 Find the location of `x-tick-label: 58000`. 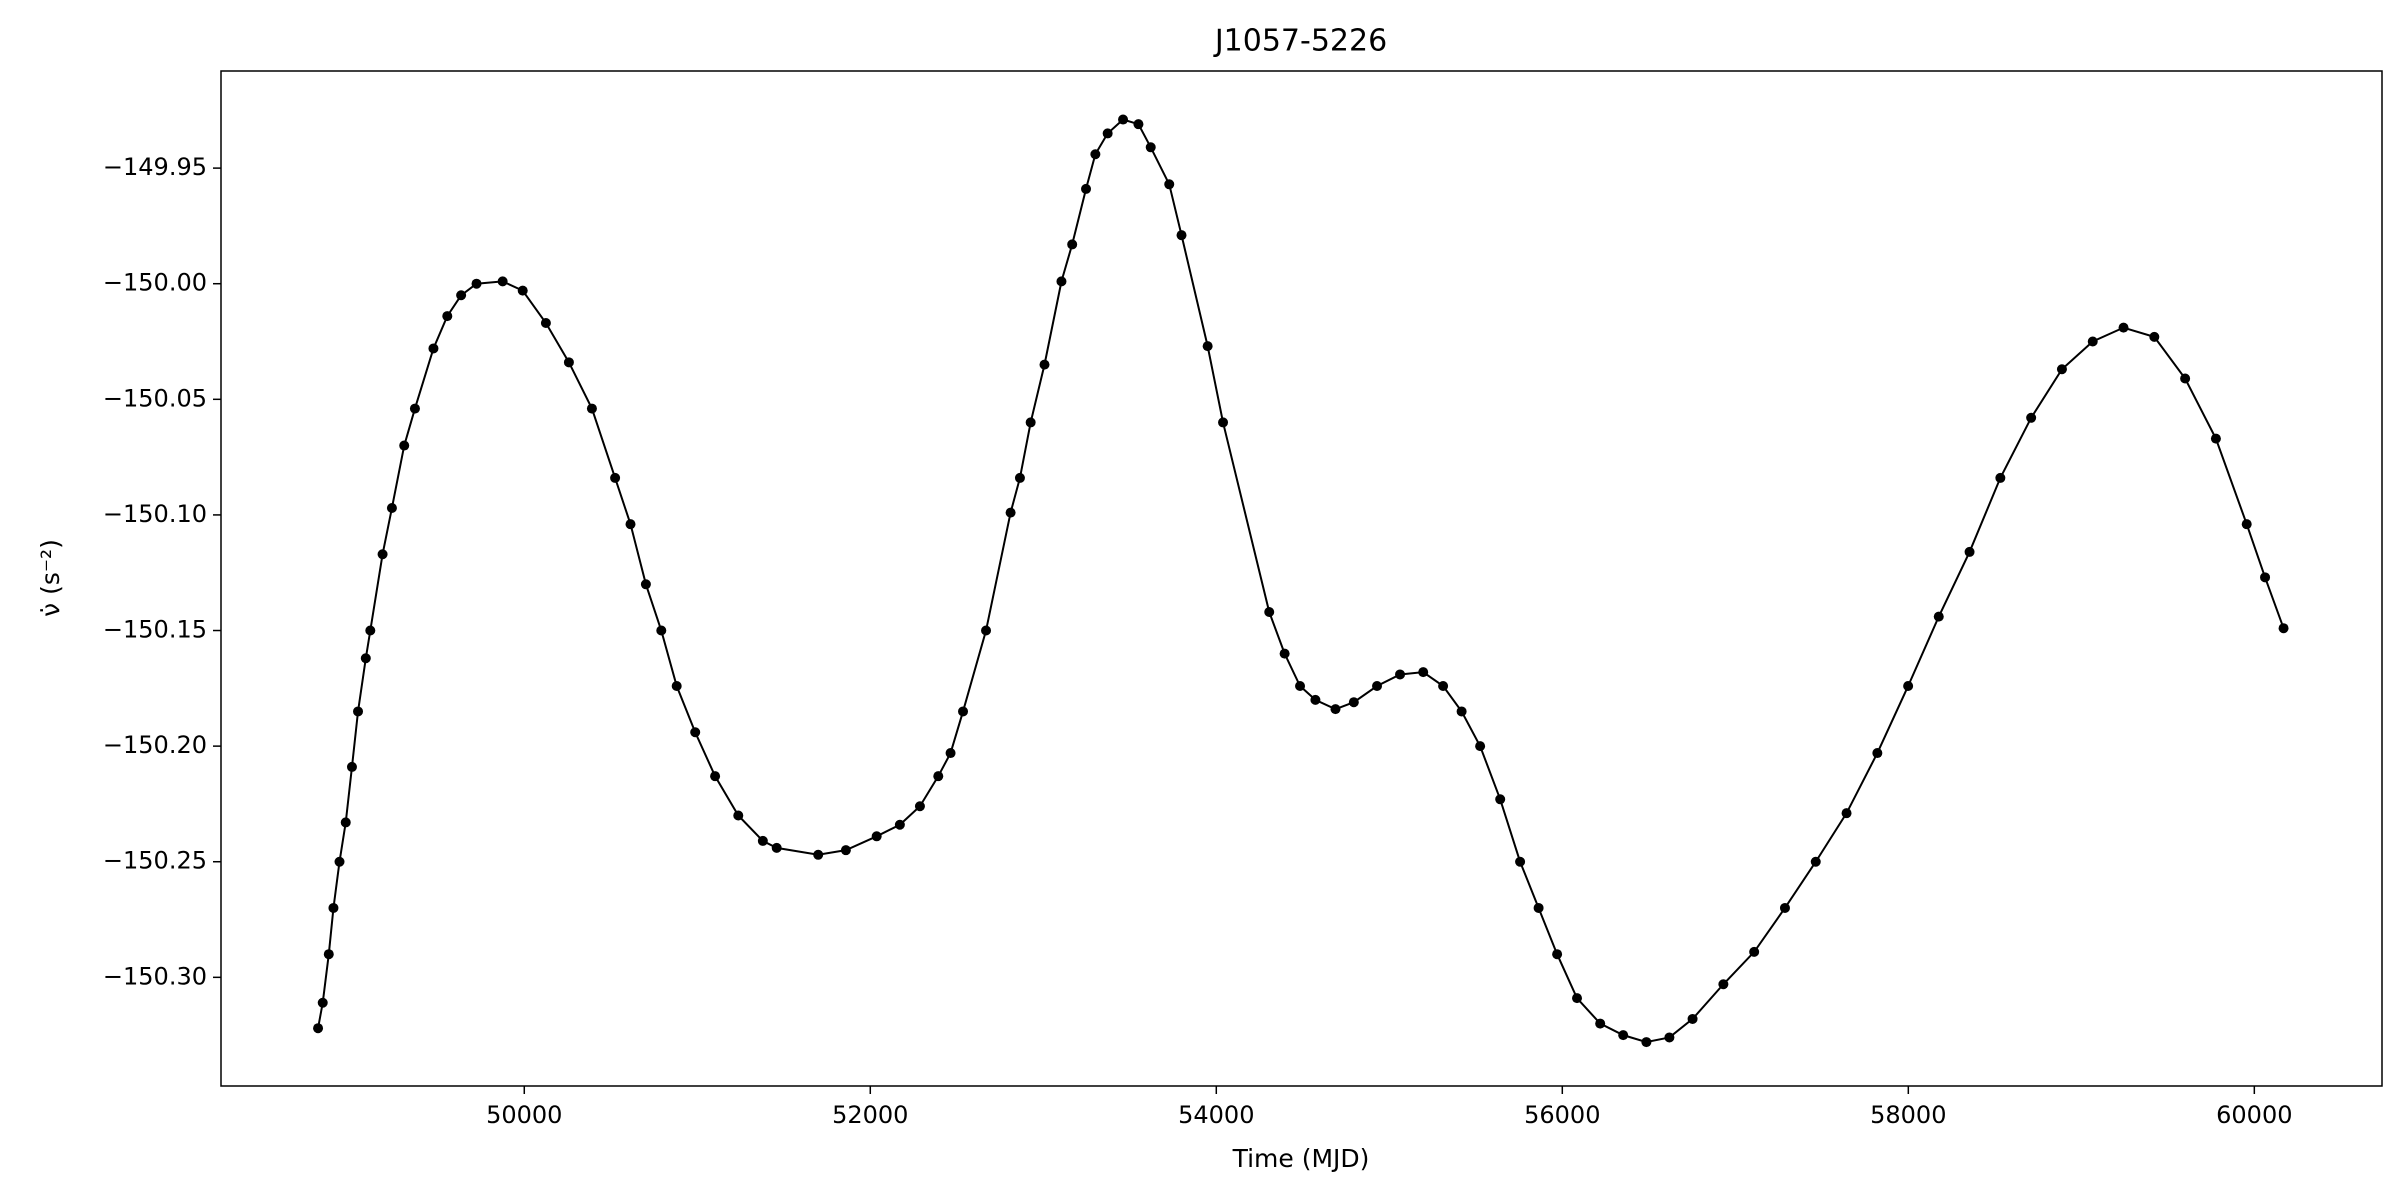

x-tick-label: 58000 is located at coordinates (1908, 1115).